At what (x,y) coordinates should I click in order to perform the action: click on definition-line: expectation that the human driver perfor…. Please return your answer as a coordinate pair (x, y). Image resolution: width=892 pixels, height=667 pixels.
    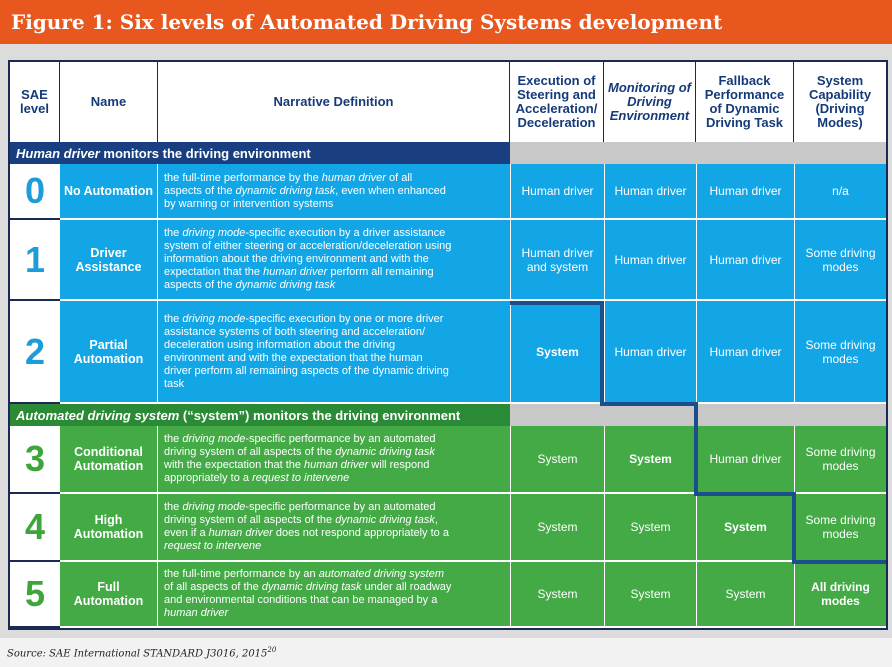
    Looking at the image, I should click on (299, 272).